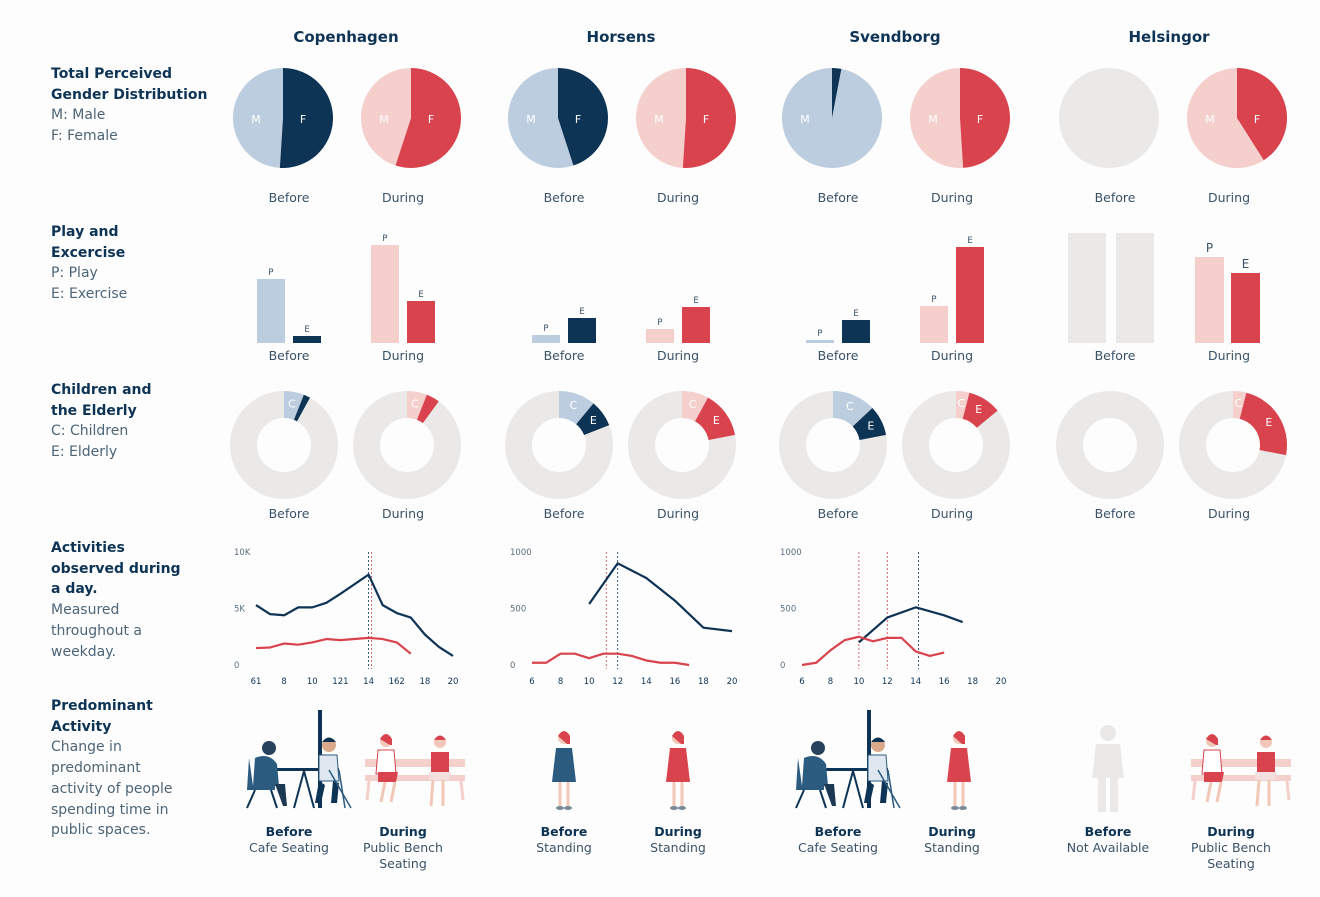 The image size is (1320, 897). What do you see at coordinates (1109, 118) in the screenshot?
I see `pie-empty` at bounding box center [1109, 118].